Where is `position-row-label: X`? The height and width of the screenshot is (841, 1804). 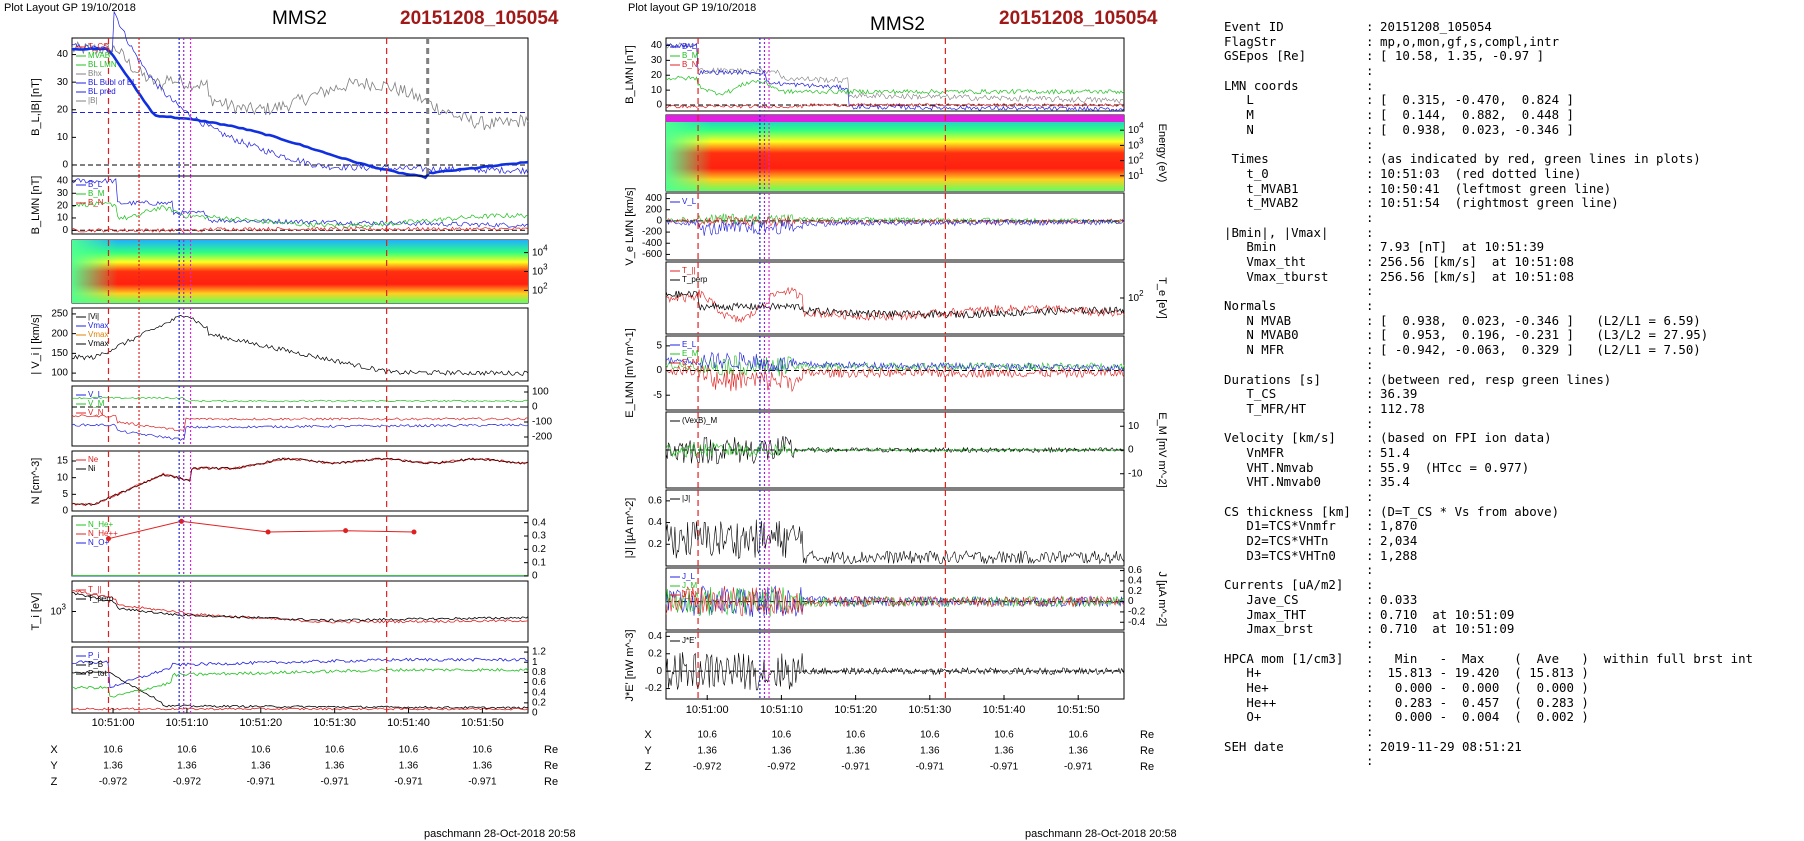
position-row-label: X is located at coordinates (54, 750).